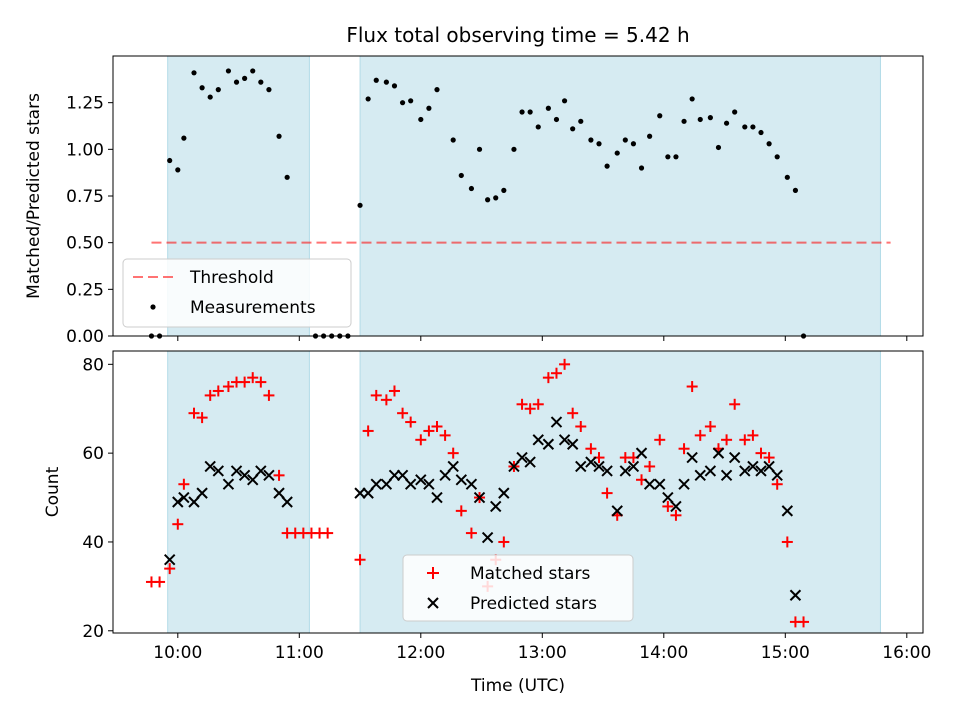  Describe the element at coordinates (530, 574) in the screenshot. I see `legend-matched-label: Matched stars` at that location.